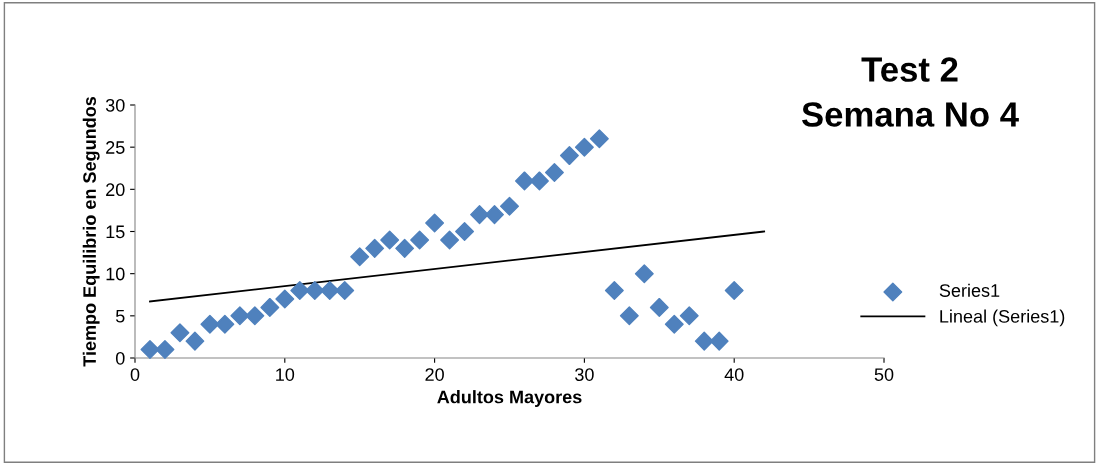  Describe the element at coordinates (509, 398) in the screenshot. I see `x-axis-title: Adultos Mayores` at that location.